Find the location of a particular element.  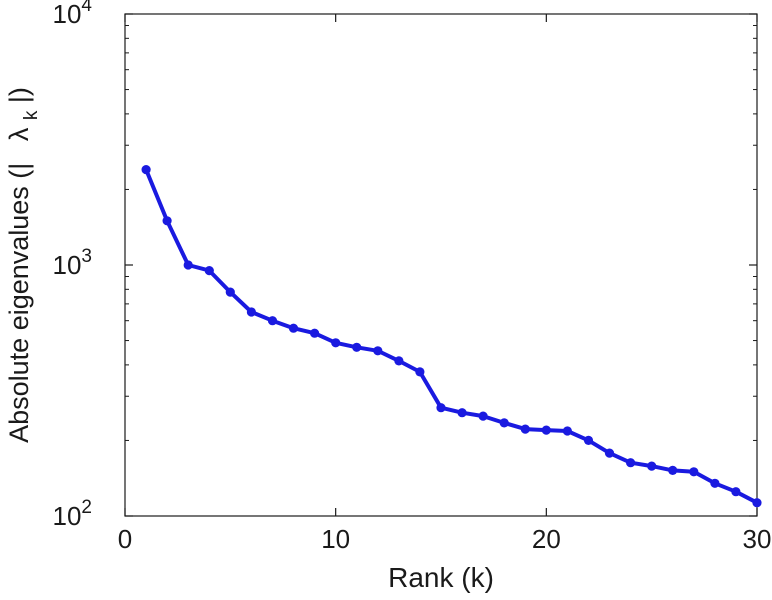

y-label-lambda: λ is located at coordinates (19, 134).